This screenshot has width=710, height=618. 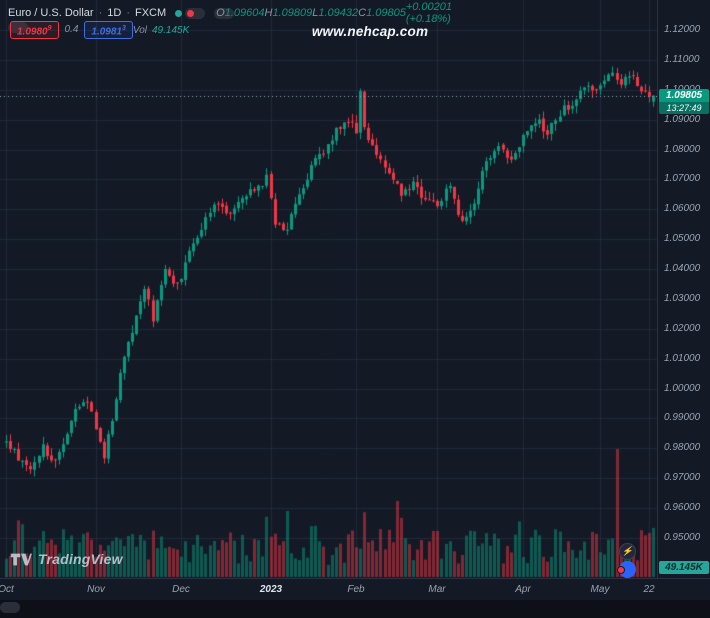 I want to click on sell-dot-icon, so click(x=621, y=570).